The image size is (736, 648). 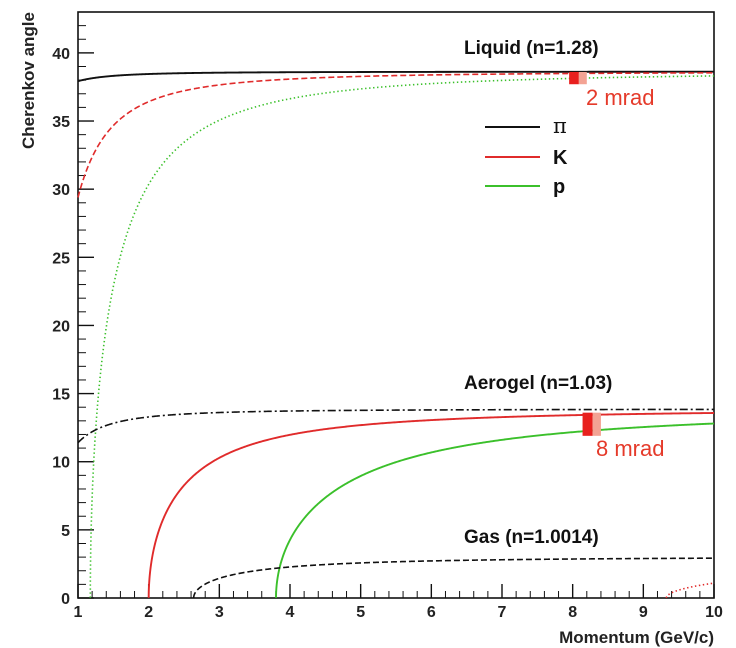 What do you see at coordinates (61, 258) in the screenshot?
I see `y-tick-label: 25` at bounding box center [61, 258].